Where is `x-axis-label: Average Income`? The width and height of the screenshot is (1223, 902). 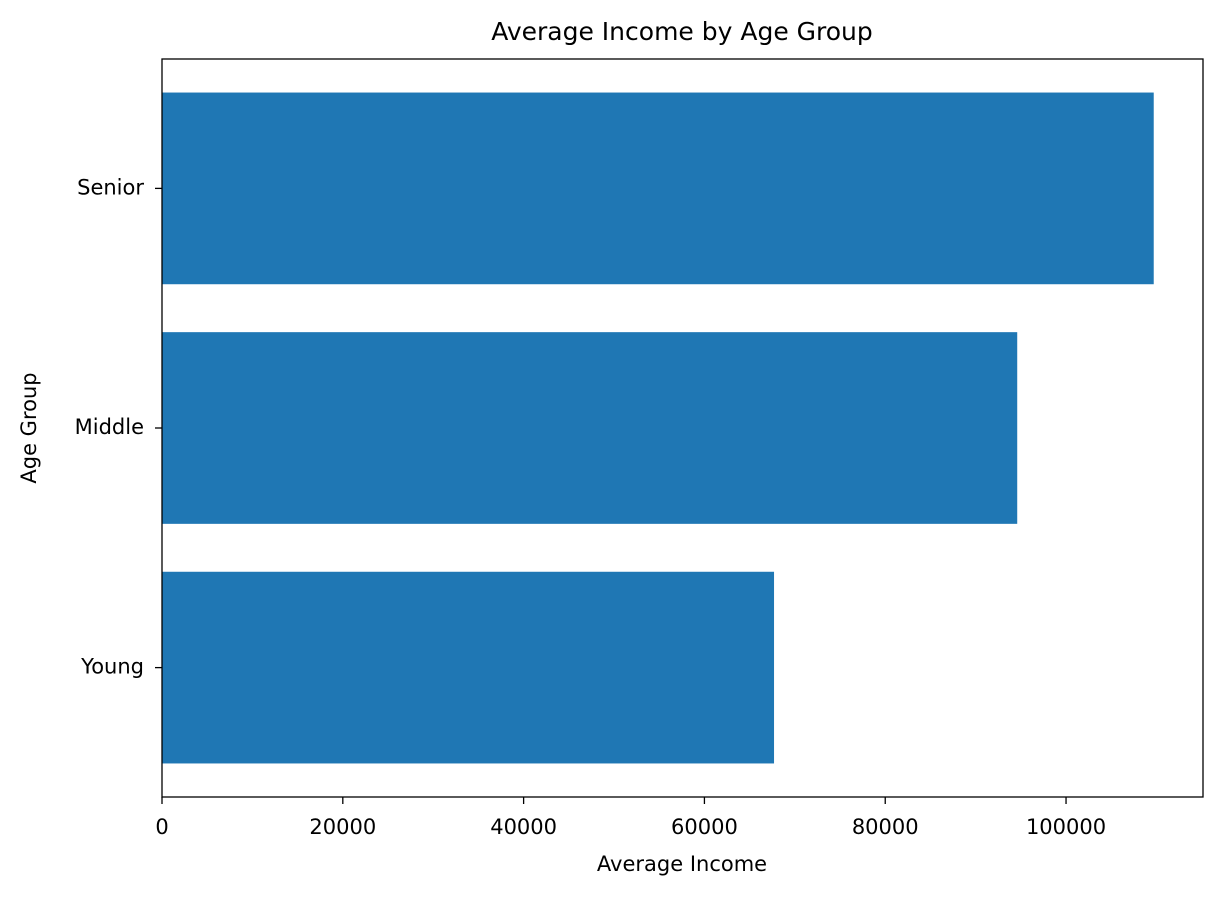
x-axis-label: Average Income is located at coordinates (682, 864).